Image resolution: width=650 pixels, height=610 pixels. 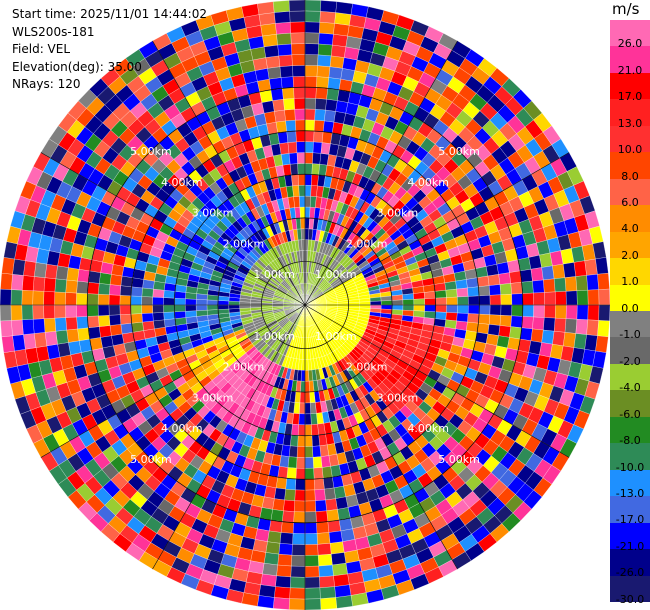 What do you see at coordinates (367, 243) in the screenshot?
I see `range-ring-label: 2.00km` at bounding box center [367, 243].